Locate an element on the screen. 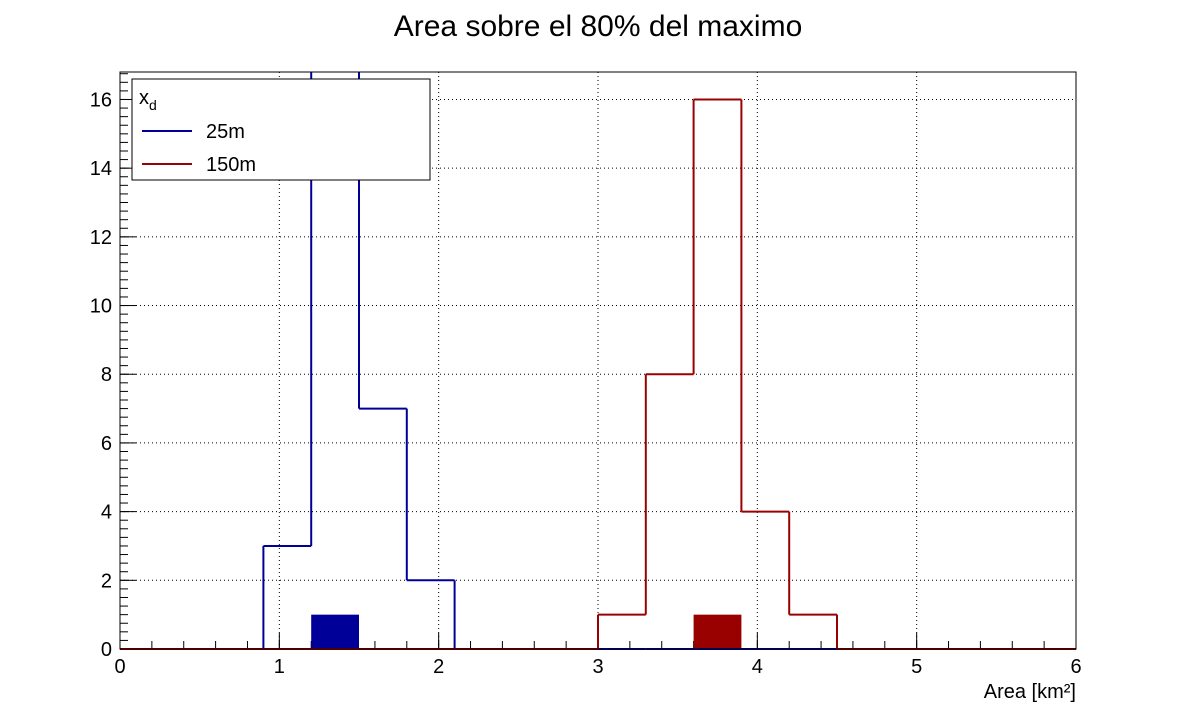 This screenshot has width=1196, height=722. y-tick-label: 6 is located at coordinates (106, 444).